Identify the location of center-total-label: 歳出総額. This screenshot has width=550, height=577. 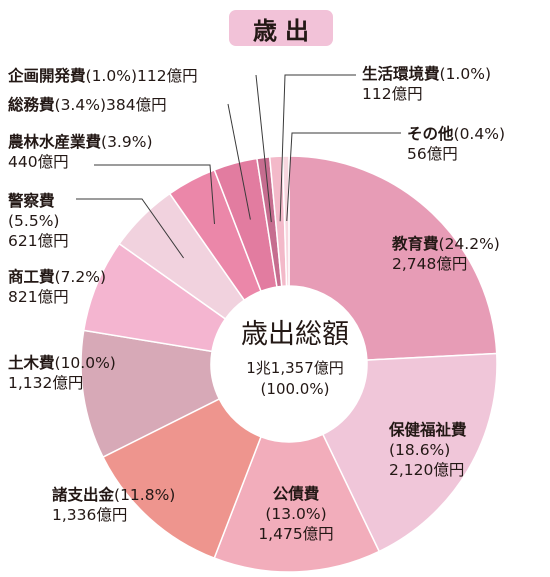
(295, 334).